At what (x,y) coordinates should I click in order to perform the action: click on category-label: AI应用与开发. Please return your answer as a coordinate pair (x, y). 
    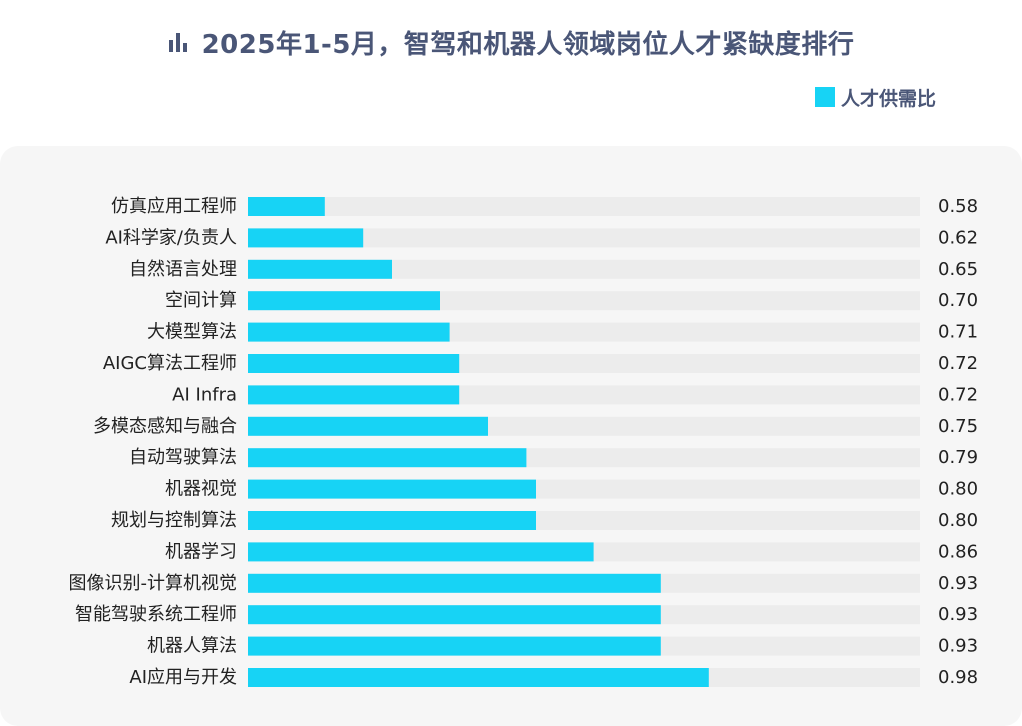
    Looking at the image, I should click on (183, 677).